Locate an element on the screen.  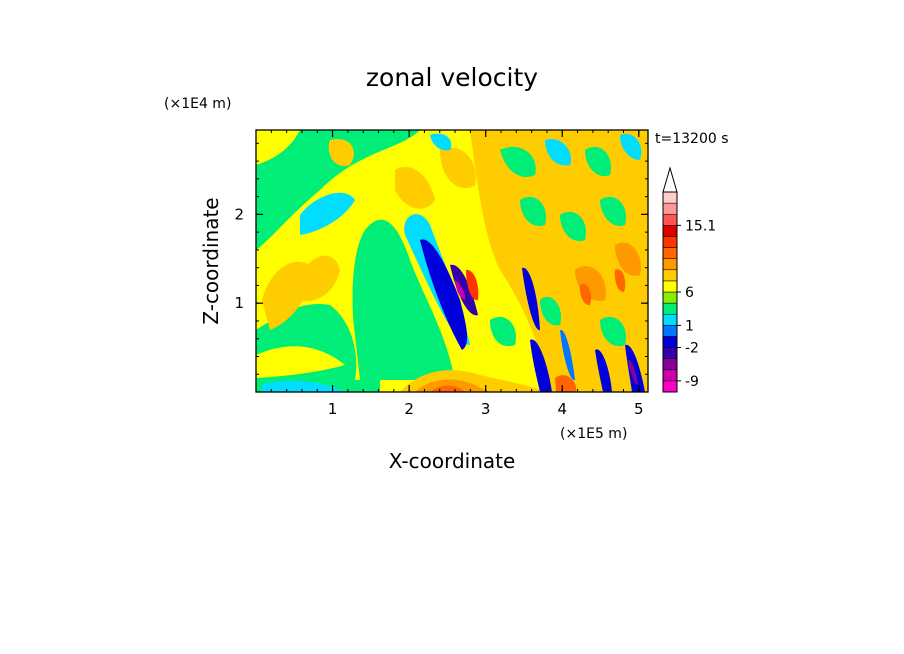
x-unit-label: (×1E5 m) is located at coordinates (593, 434).